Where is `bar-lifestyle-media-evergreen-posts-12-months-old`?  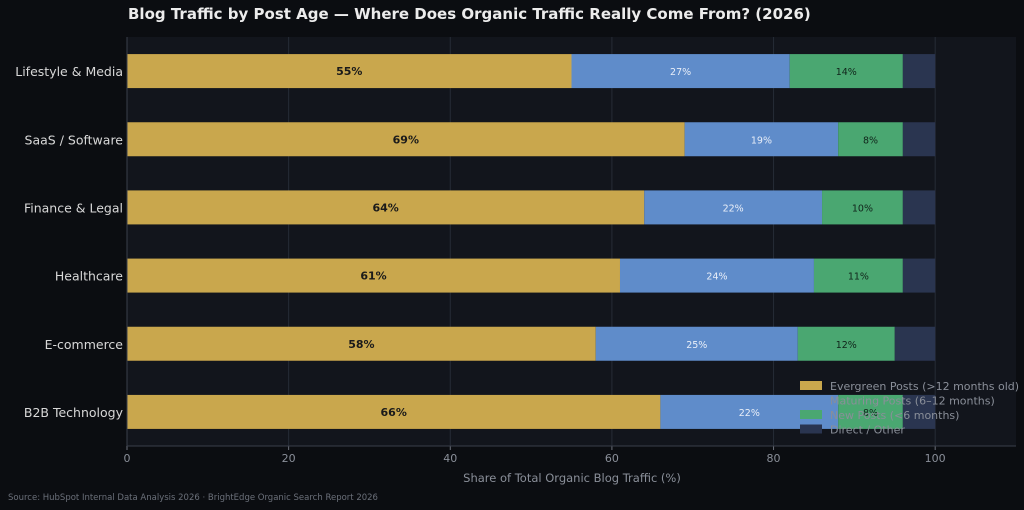 bar-lifestyle-media-evergreen-posts-12-months-old is located at coordinates (349, 71).